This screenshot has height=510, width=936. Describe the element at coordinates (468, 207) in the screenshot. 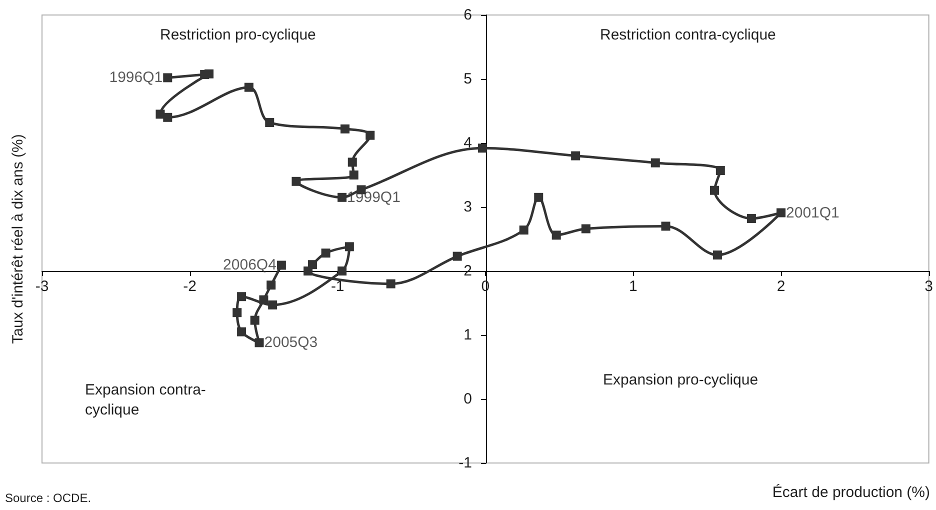

I see `y-tick-label: 3` at that location.